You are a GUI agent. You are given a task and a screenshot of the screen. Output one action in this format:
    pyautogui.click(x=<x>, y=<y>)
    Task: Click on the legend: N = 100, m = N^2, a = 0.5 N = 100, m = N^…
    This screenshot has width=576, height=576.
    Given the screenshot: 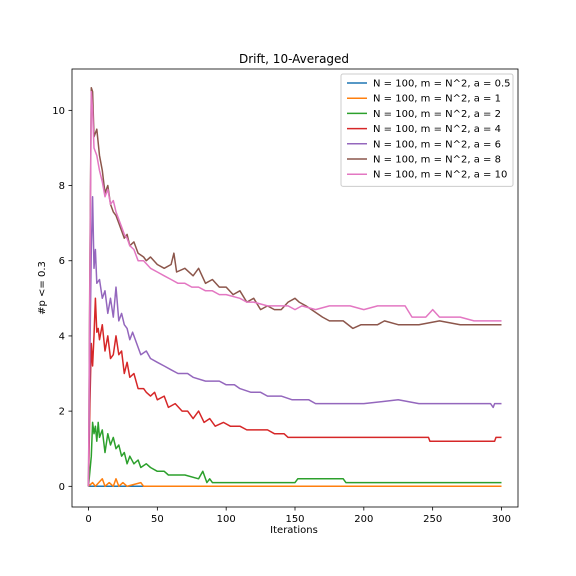 What is the action you would take?
    pyautogui.click(x=427, y=130)
    